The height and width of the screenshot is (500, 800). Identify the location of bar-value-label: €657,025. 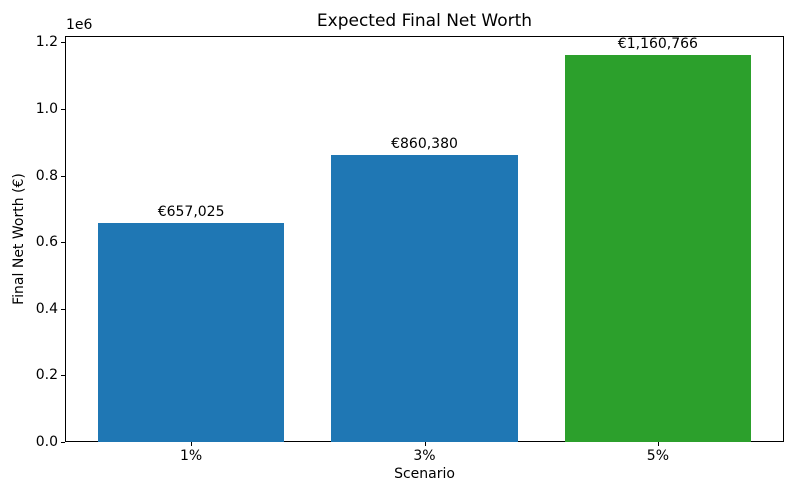
(191, 212).